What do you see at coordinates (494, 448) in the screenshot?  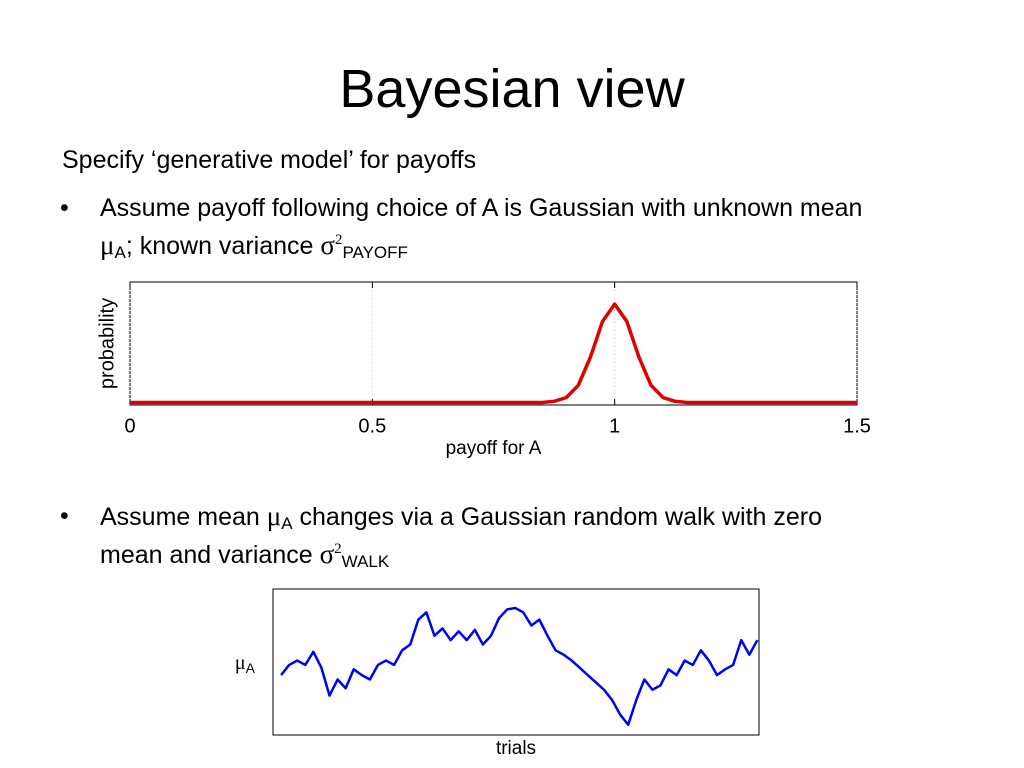 I see `x-axis-label: payoff for A` at bounding box center [494, 448].